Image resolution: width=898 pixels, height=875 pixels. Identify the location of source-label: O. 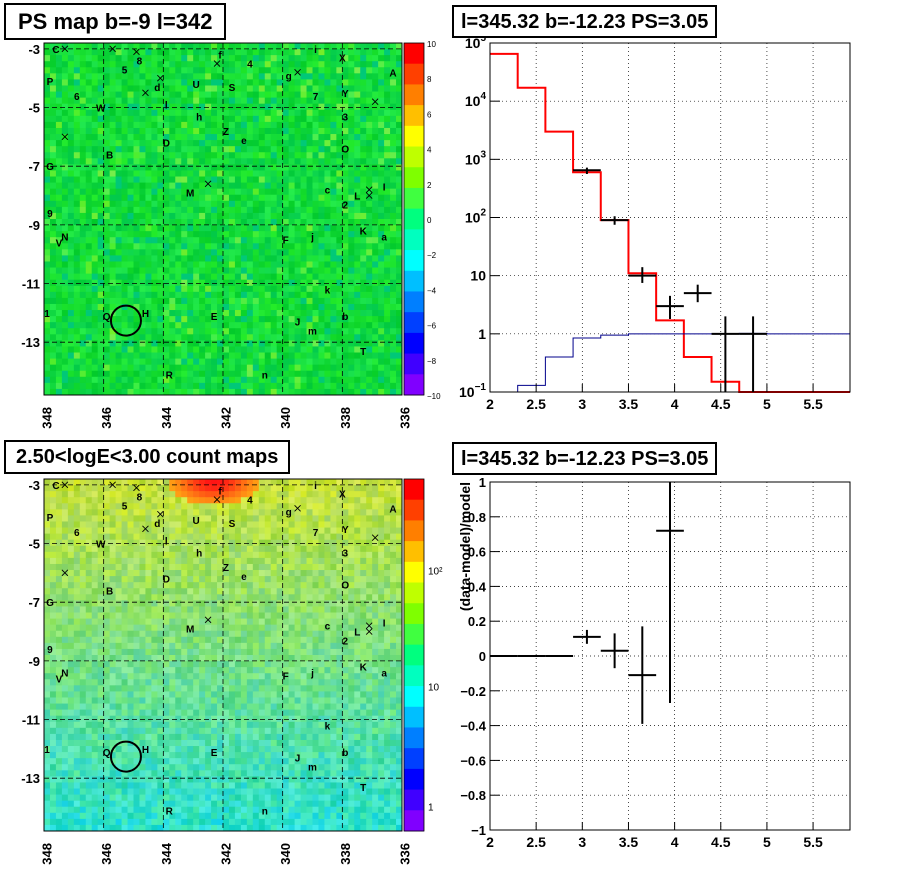
(345, 586).